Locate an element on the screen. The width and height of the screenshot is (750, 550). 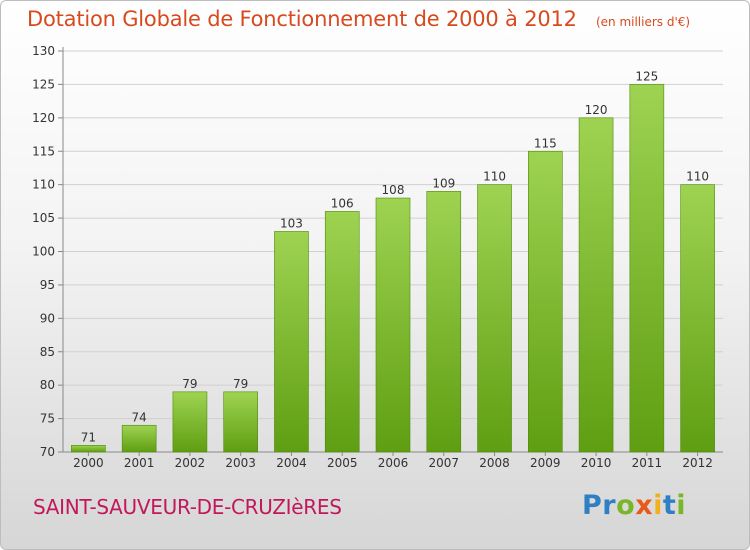
bar-2004 is located at coordinates (291, 342).